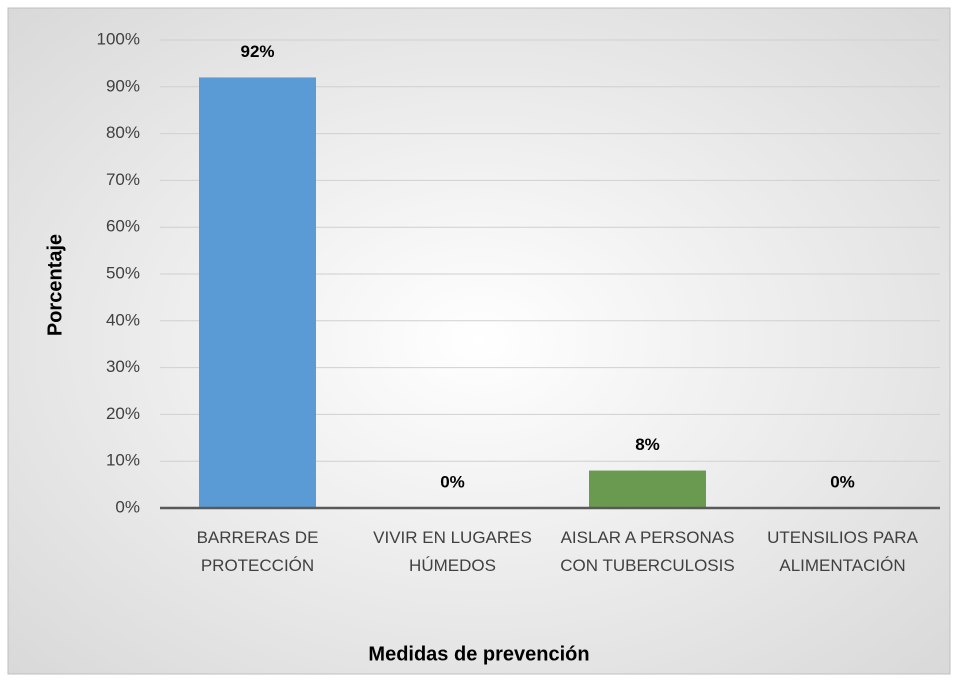 Image resolution: width=958 pixels, height=682 pixels. I want to click on y-tick-label: 90%, so click(123, 85).